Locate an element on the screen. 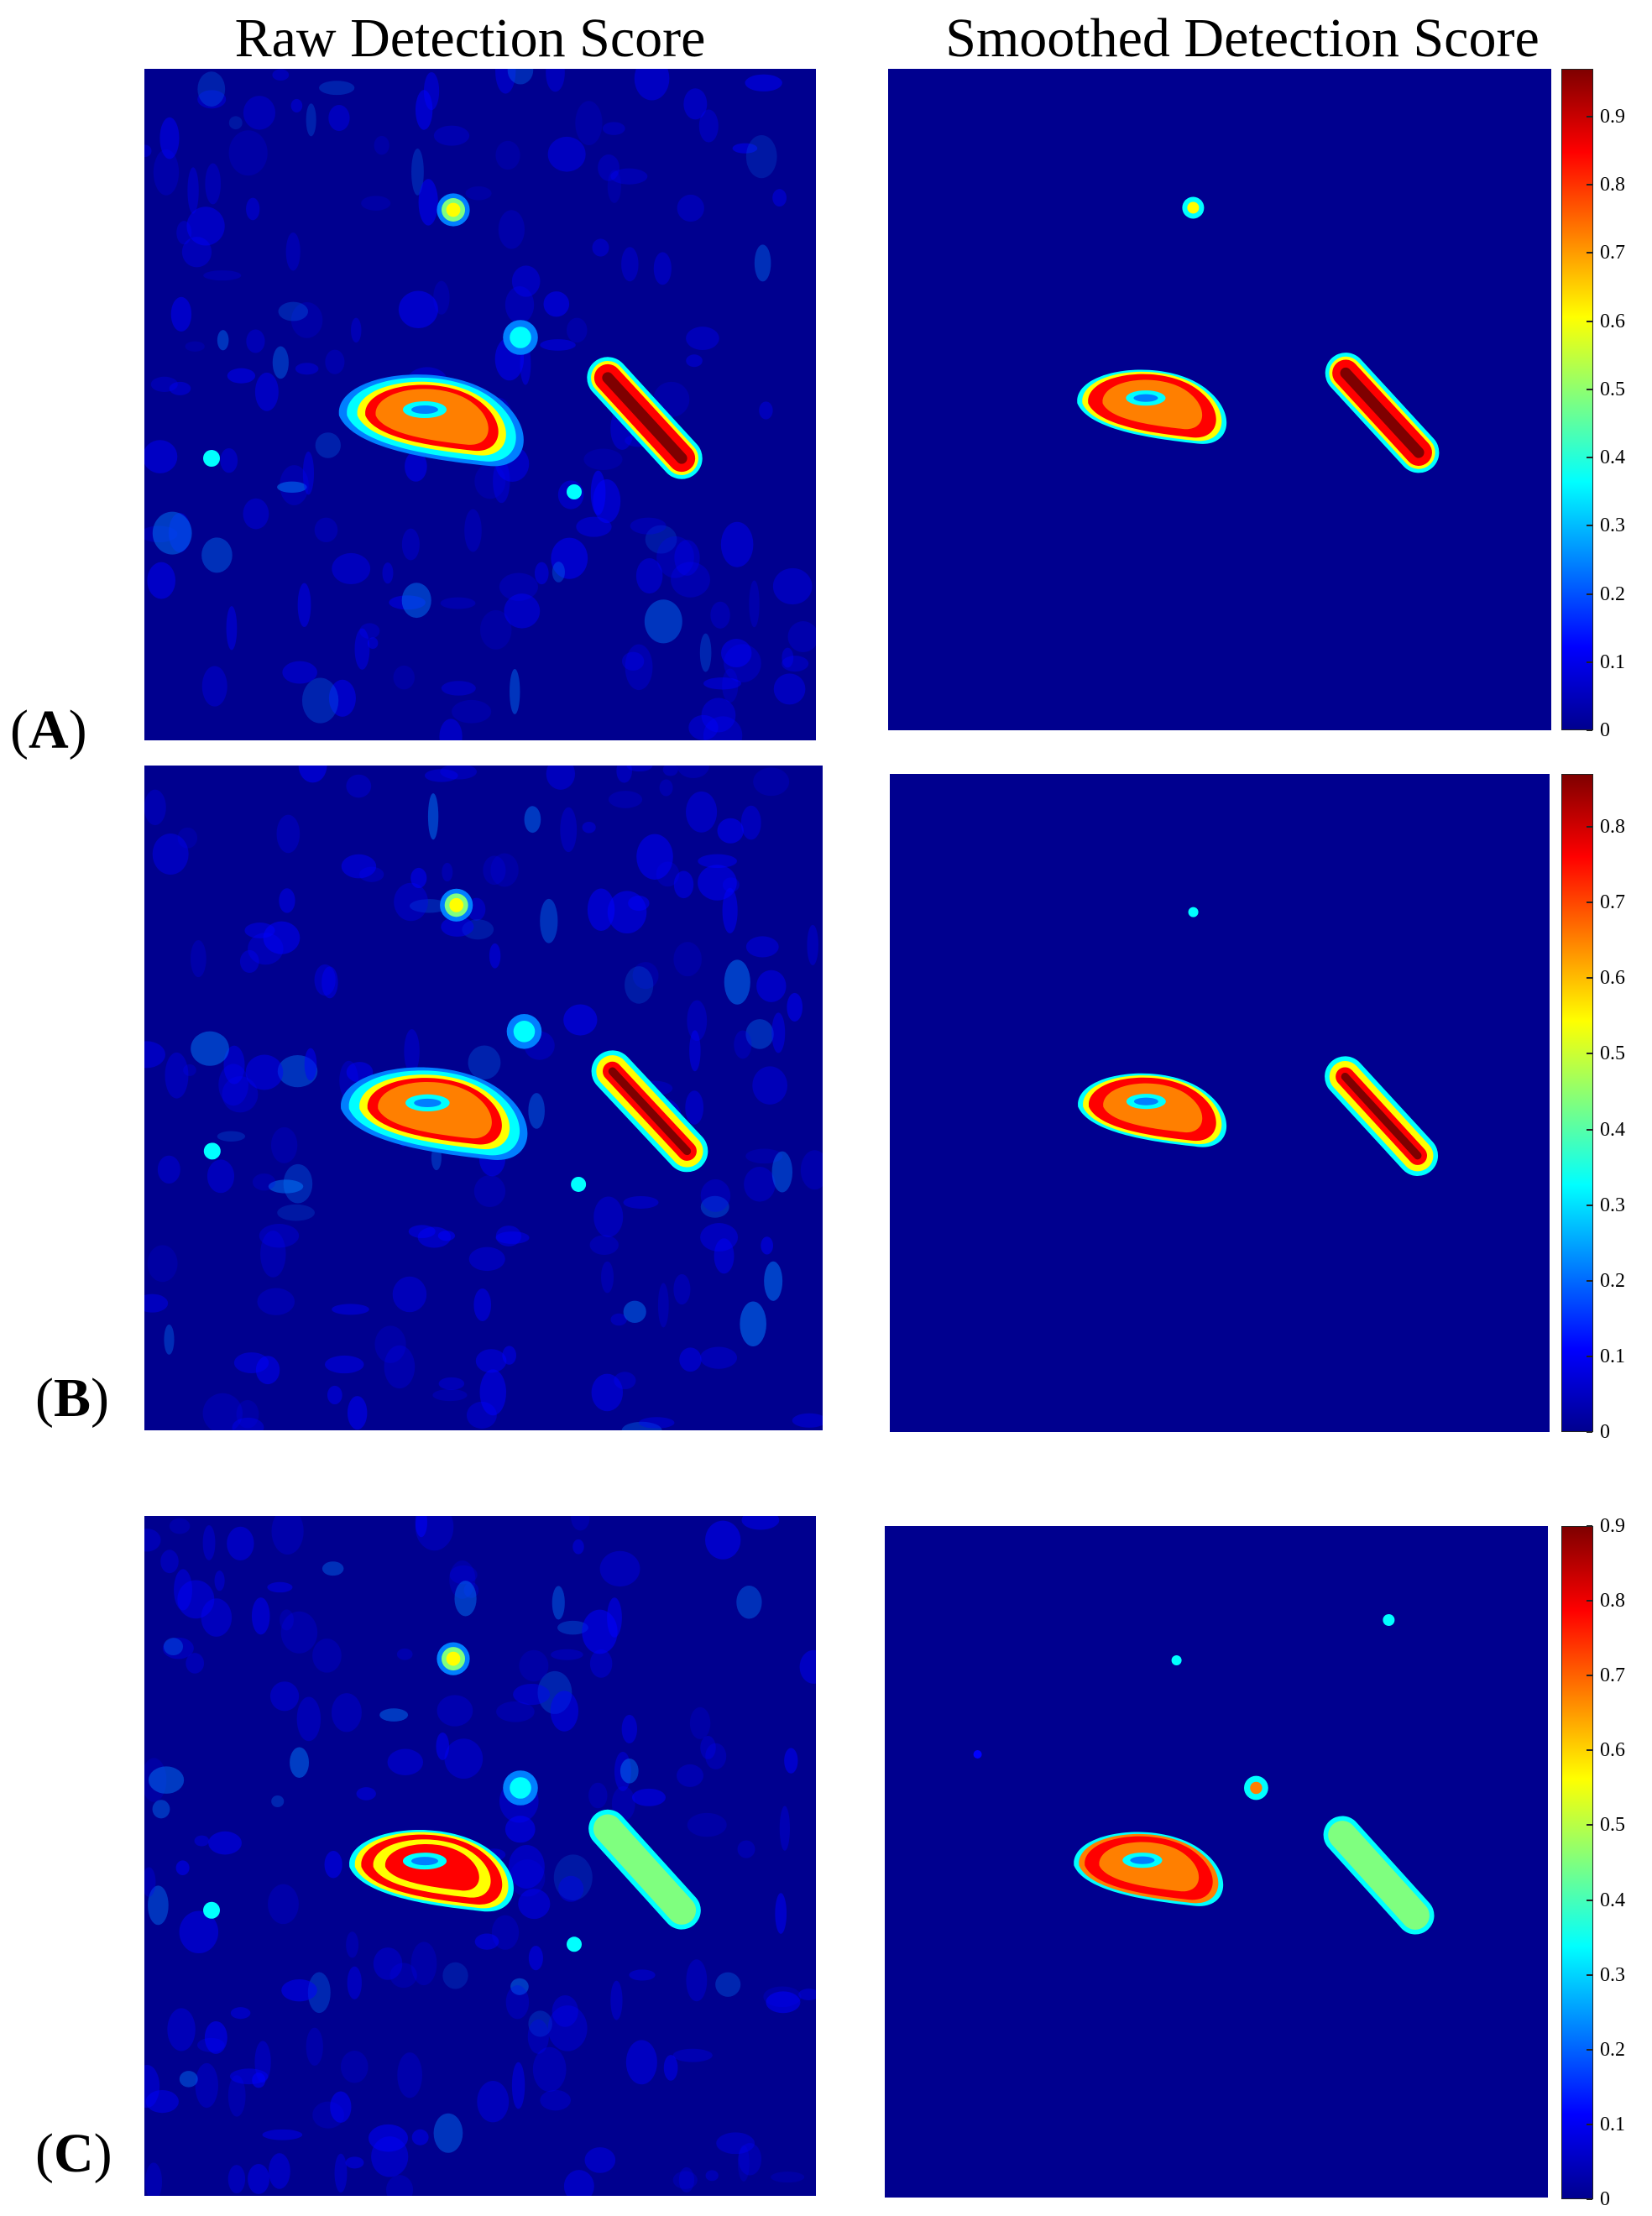  raw-column-title: Raw Detection Score is located at coordinates (470, 38).